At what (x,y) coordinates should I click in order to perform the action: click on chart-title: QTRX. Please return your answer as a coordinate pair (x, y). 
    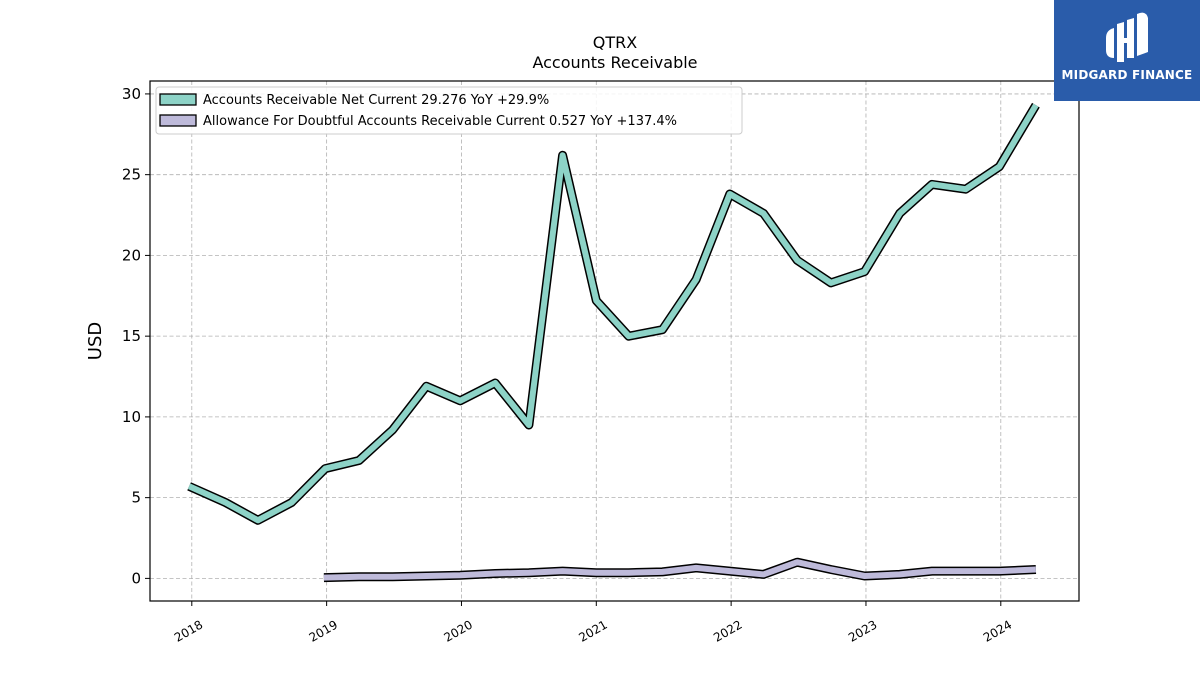
    Looking at the image, I should click on (615, 42).